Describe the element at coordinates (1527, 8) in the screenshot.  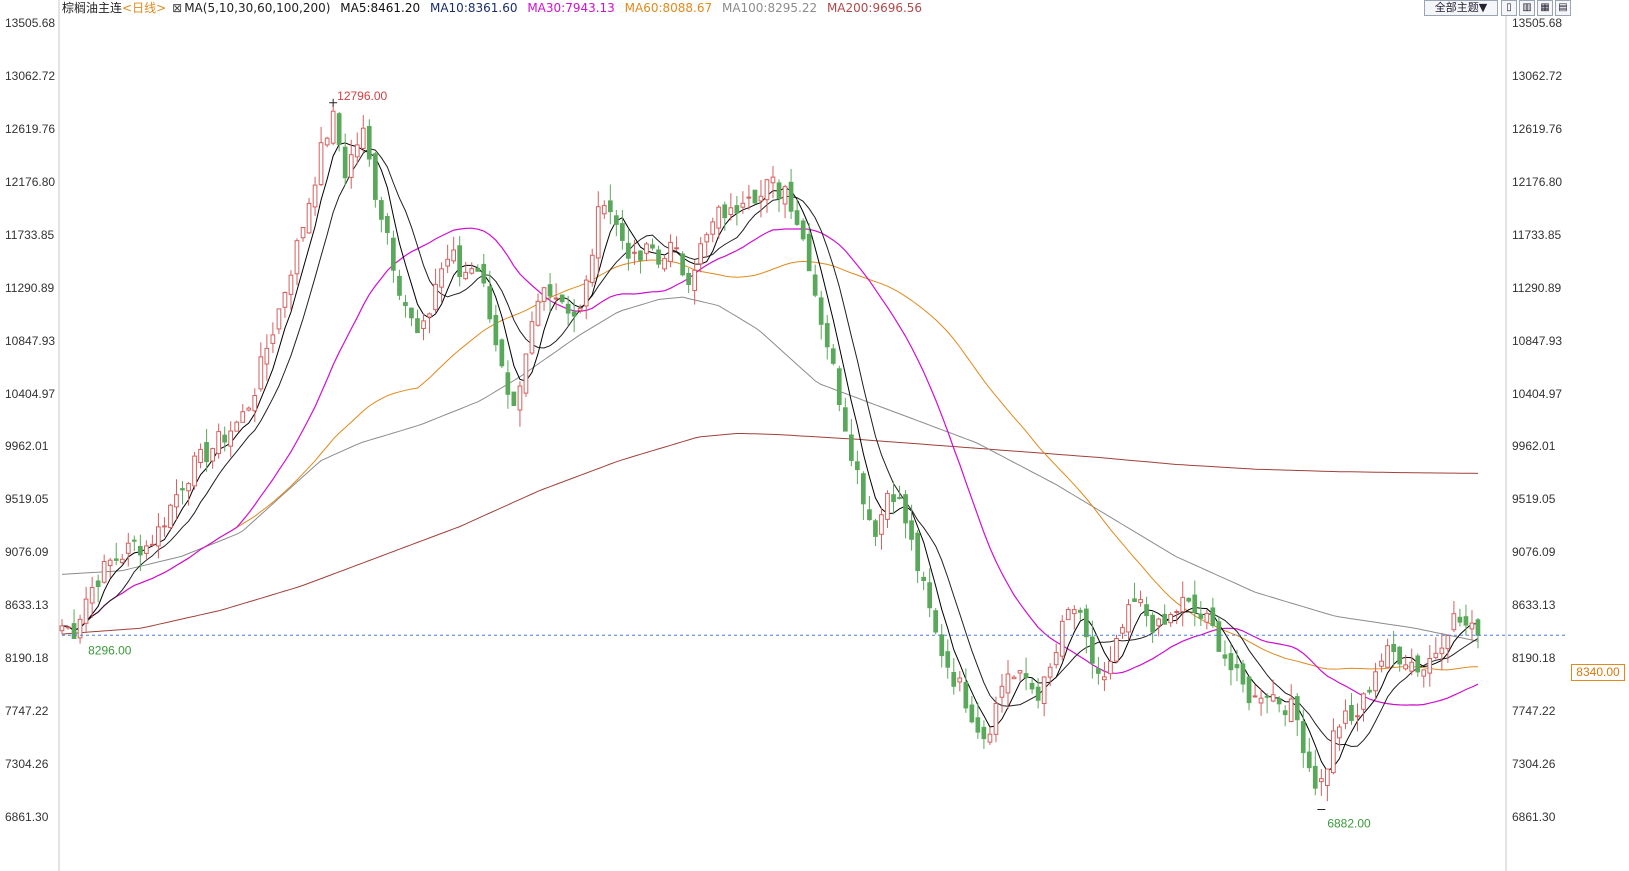
I see `bar-chart-icon: ▥` at that location.